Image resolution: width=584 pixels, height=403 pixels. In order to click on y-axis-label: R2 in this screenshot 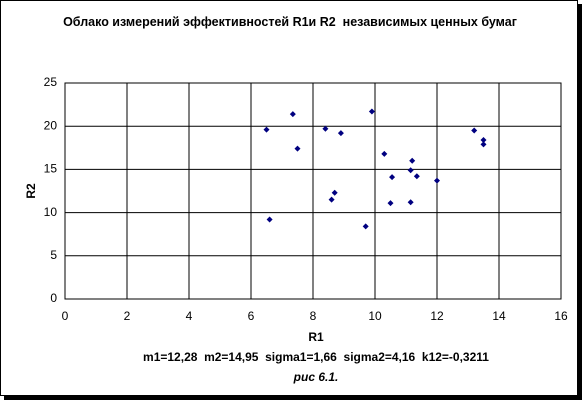, I will do `click(31, 191)`.